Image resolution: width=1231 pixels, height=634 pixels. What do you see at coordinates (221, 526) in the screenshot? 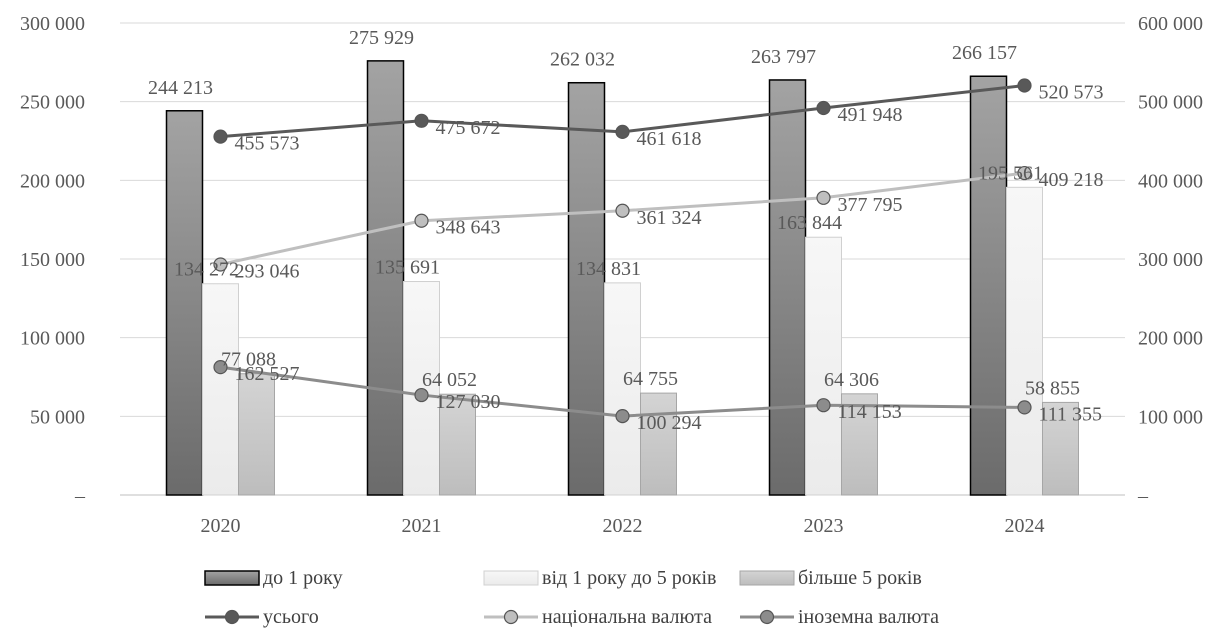
I see `x-tick-label: 2020` at bounding box center [221, 526].